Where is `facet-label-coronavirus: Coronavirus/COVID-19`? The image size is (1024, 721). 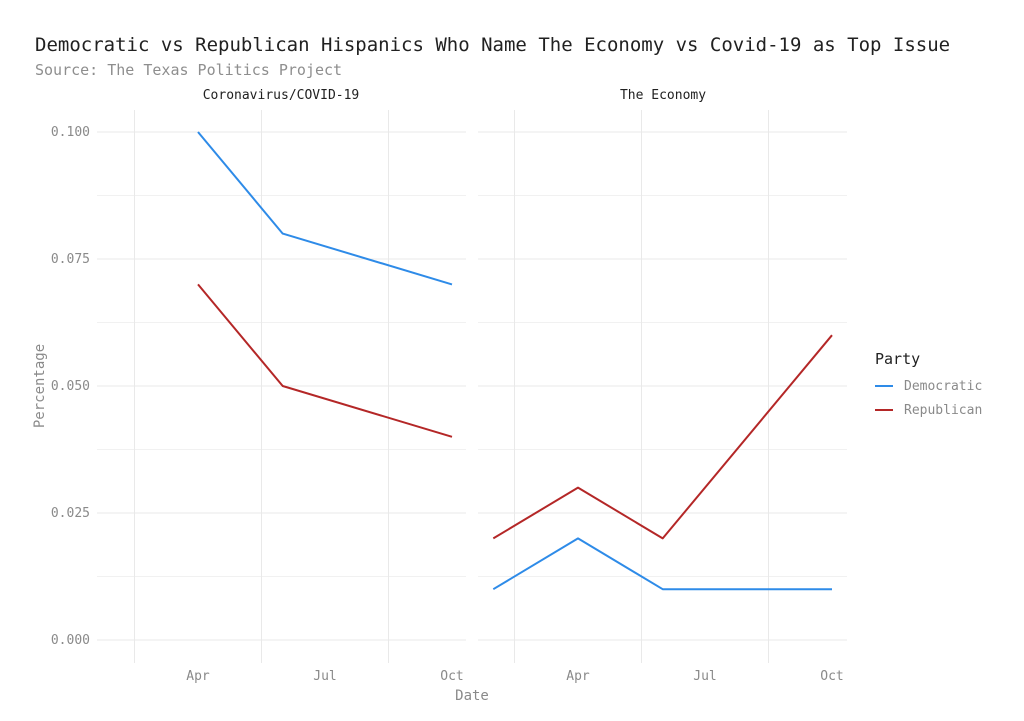 facet-label-coronavirus: Coronavirus/COVID-19 is located at coordinates (281, 95).